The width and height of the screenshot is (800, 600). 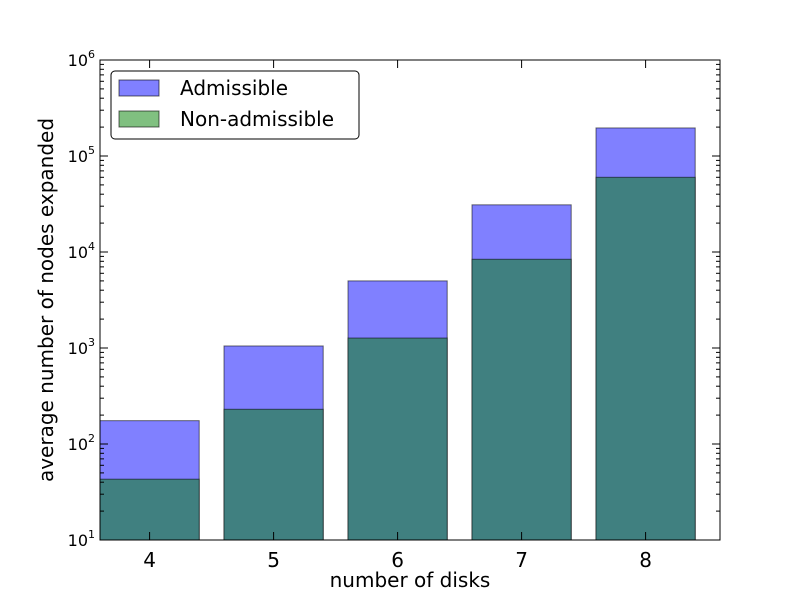 What do you see at coordinates (81, 155) in the screenshot?
I see `y-tick-label: 10⁵` at bounding box center [81, 155].